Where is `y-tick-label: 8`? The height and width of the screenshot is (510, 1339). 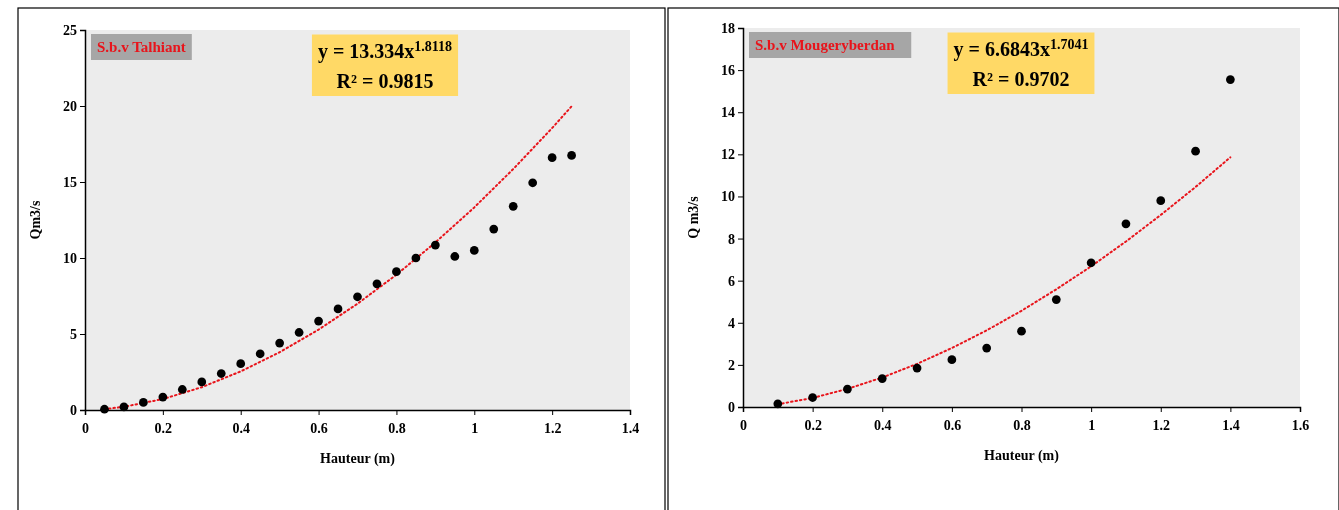
y-tick-label: 8 is located at coordinates (731, 239).